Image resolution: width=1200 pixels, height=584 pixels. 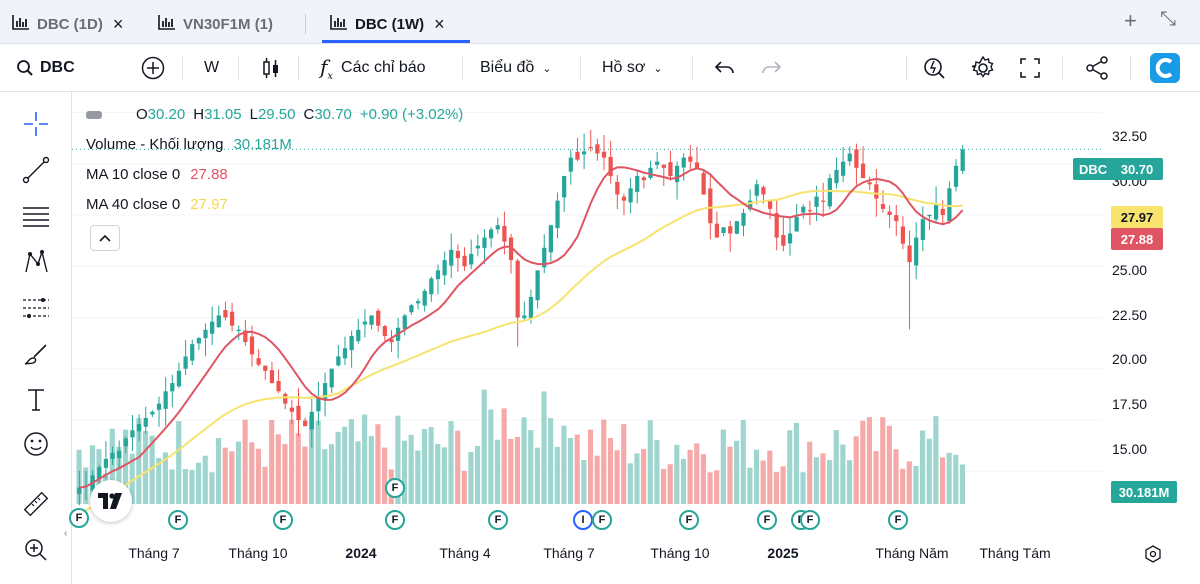 I want to click on tradingview-logo-icon, so click(x=110, y=501).